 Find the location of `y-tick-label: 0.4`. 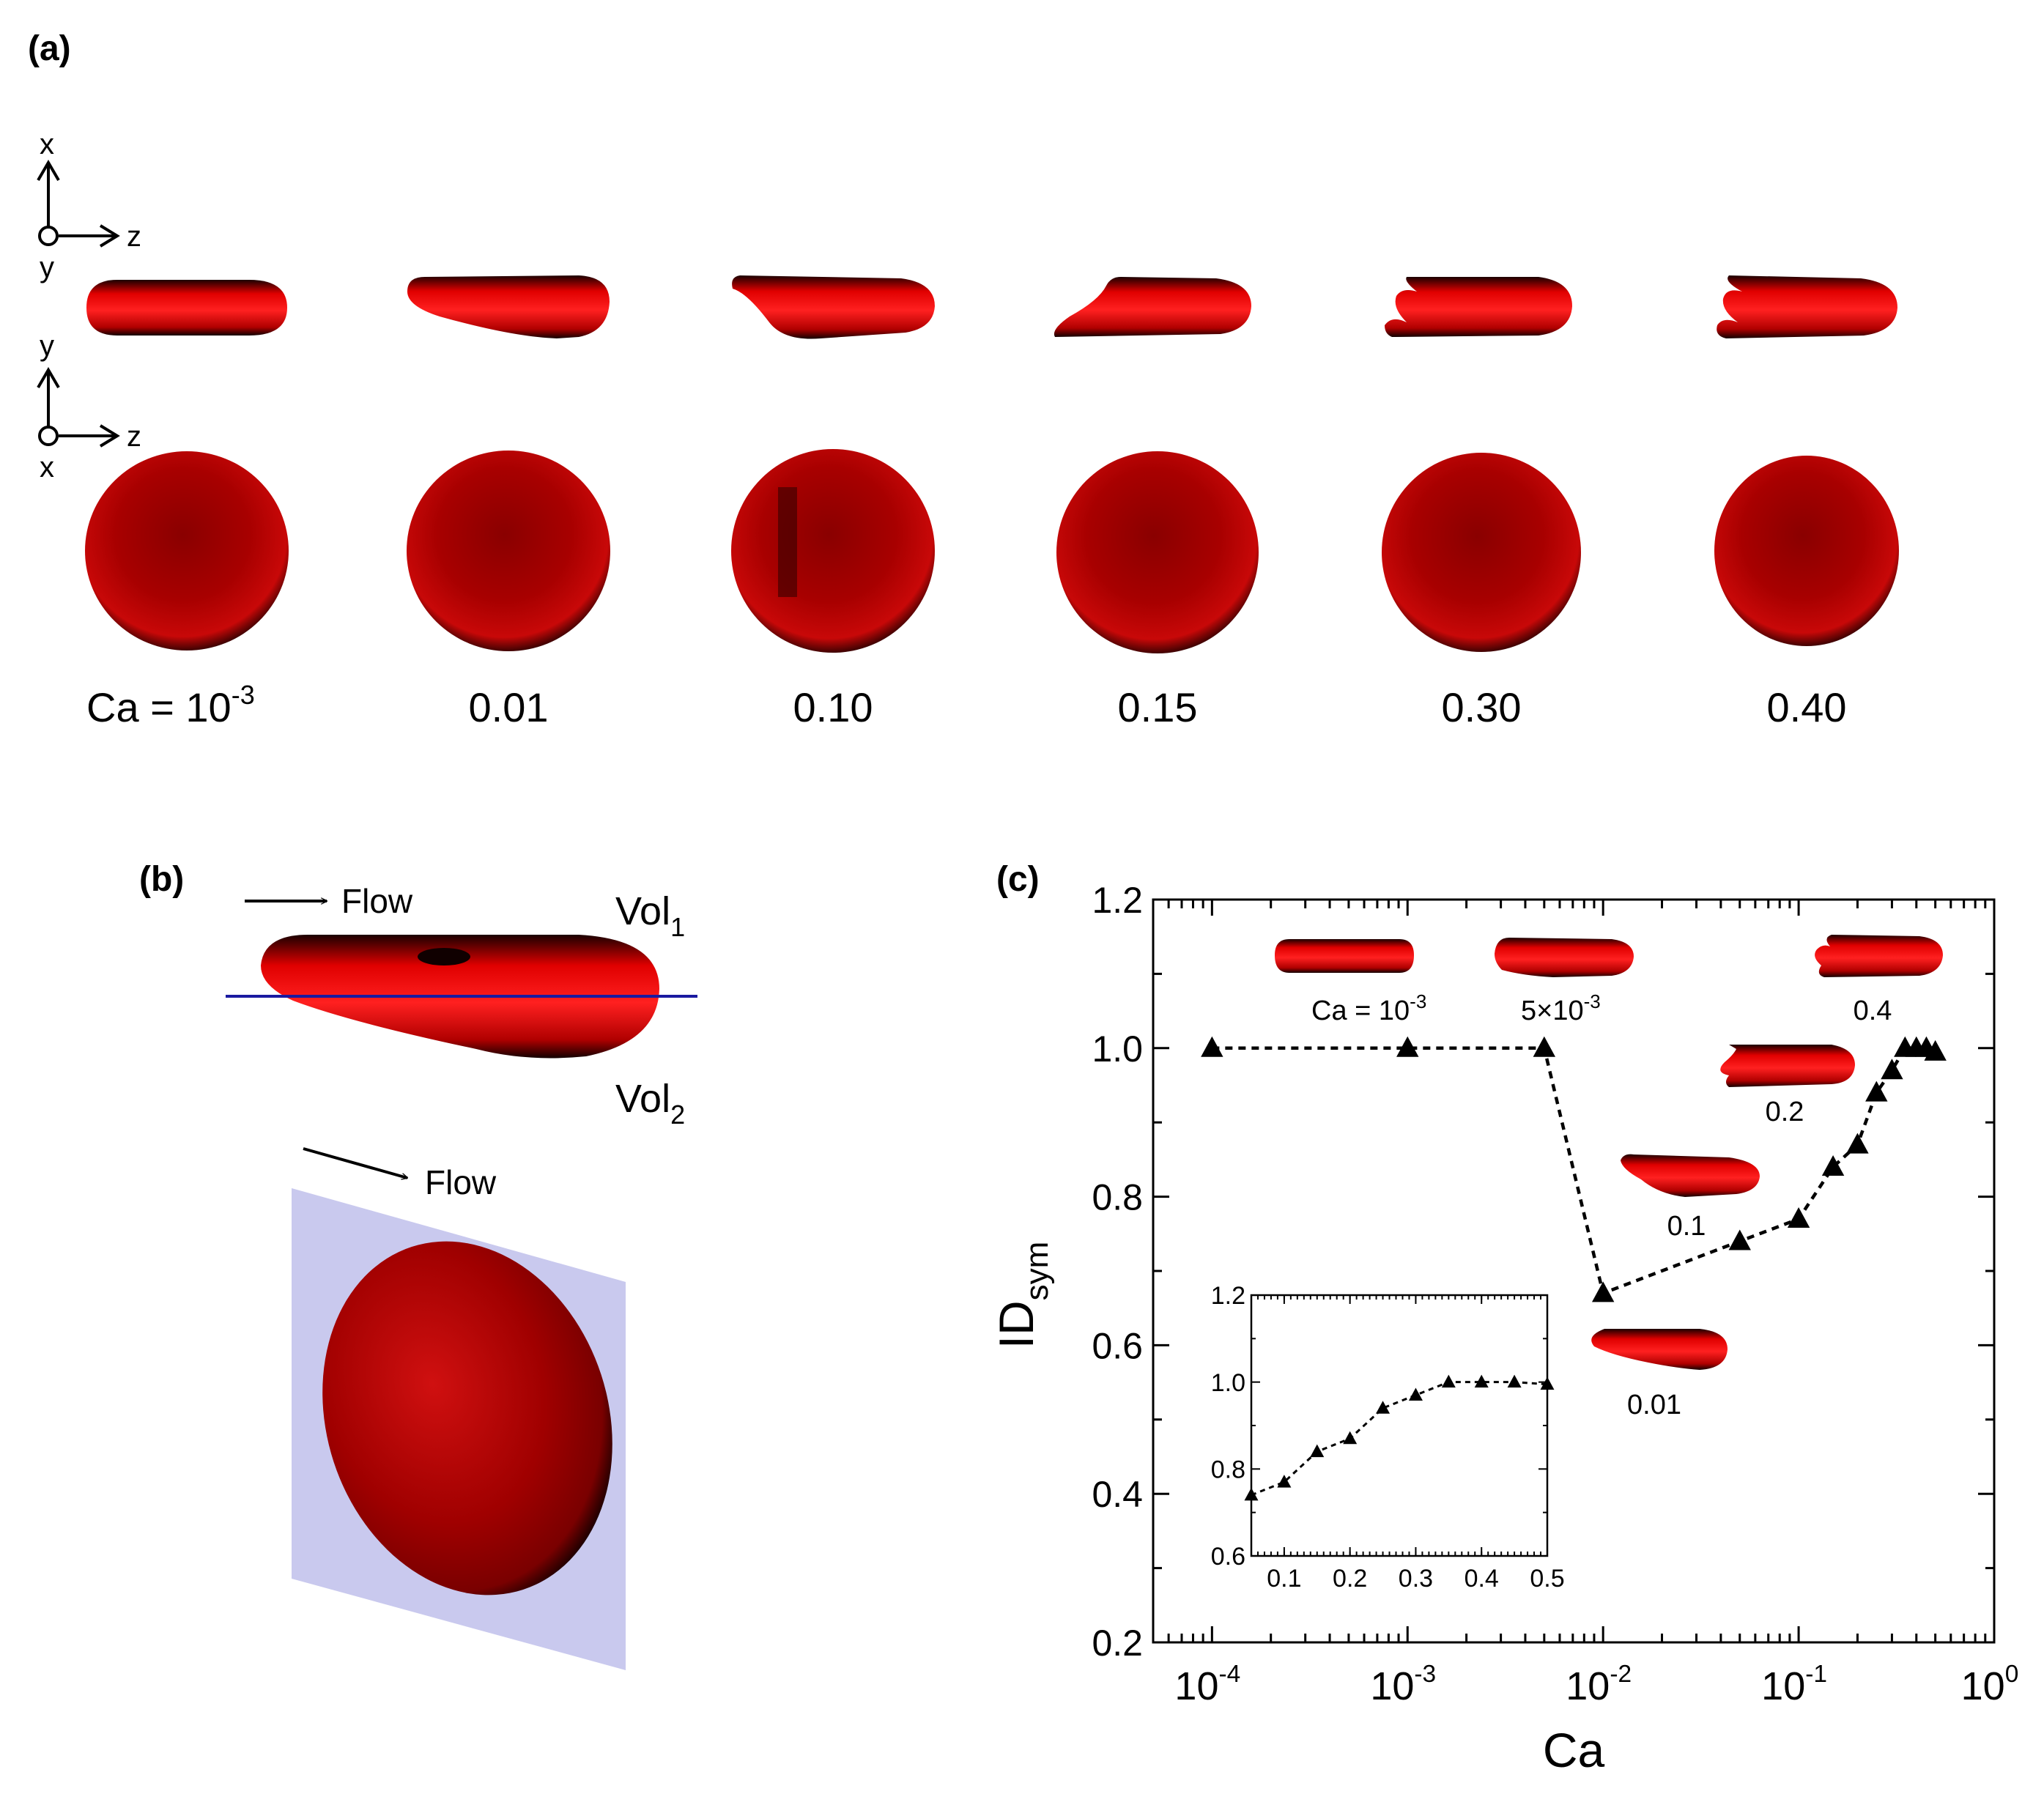

y-tick-label: 0.4 is located at coordinates (1117, 1494).